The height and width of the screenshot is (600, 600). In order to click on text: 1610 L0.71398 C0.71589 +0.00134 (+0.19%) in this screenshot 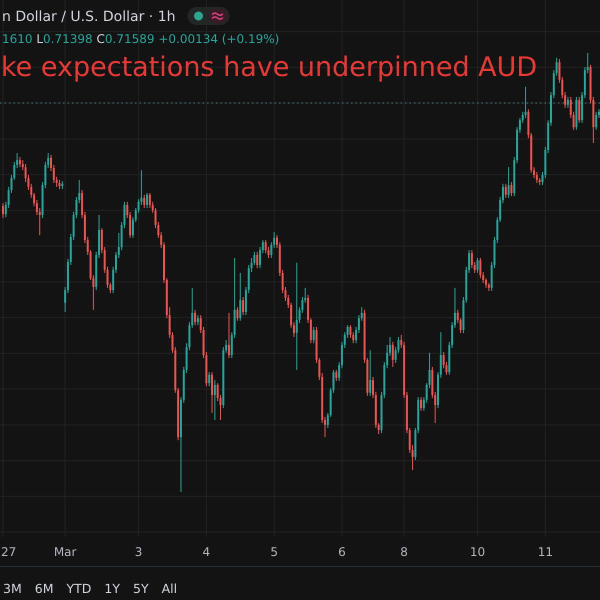, I will do `click(141, 39)`.